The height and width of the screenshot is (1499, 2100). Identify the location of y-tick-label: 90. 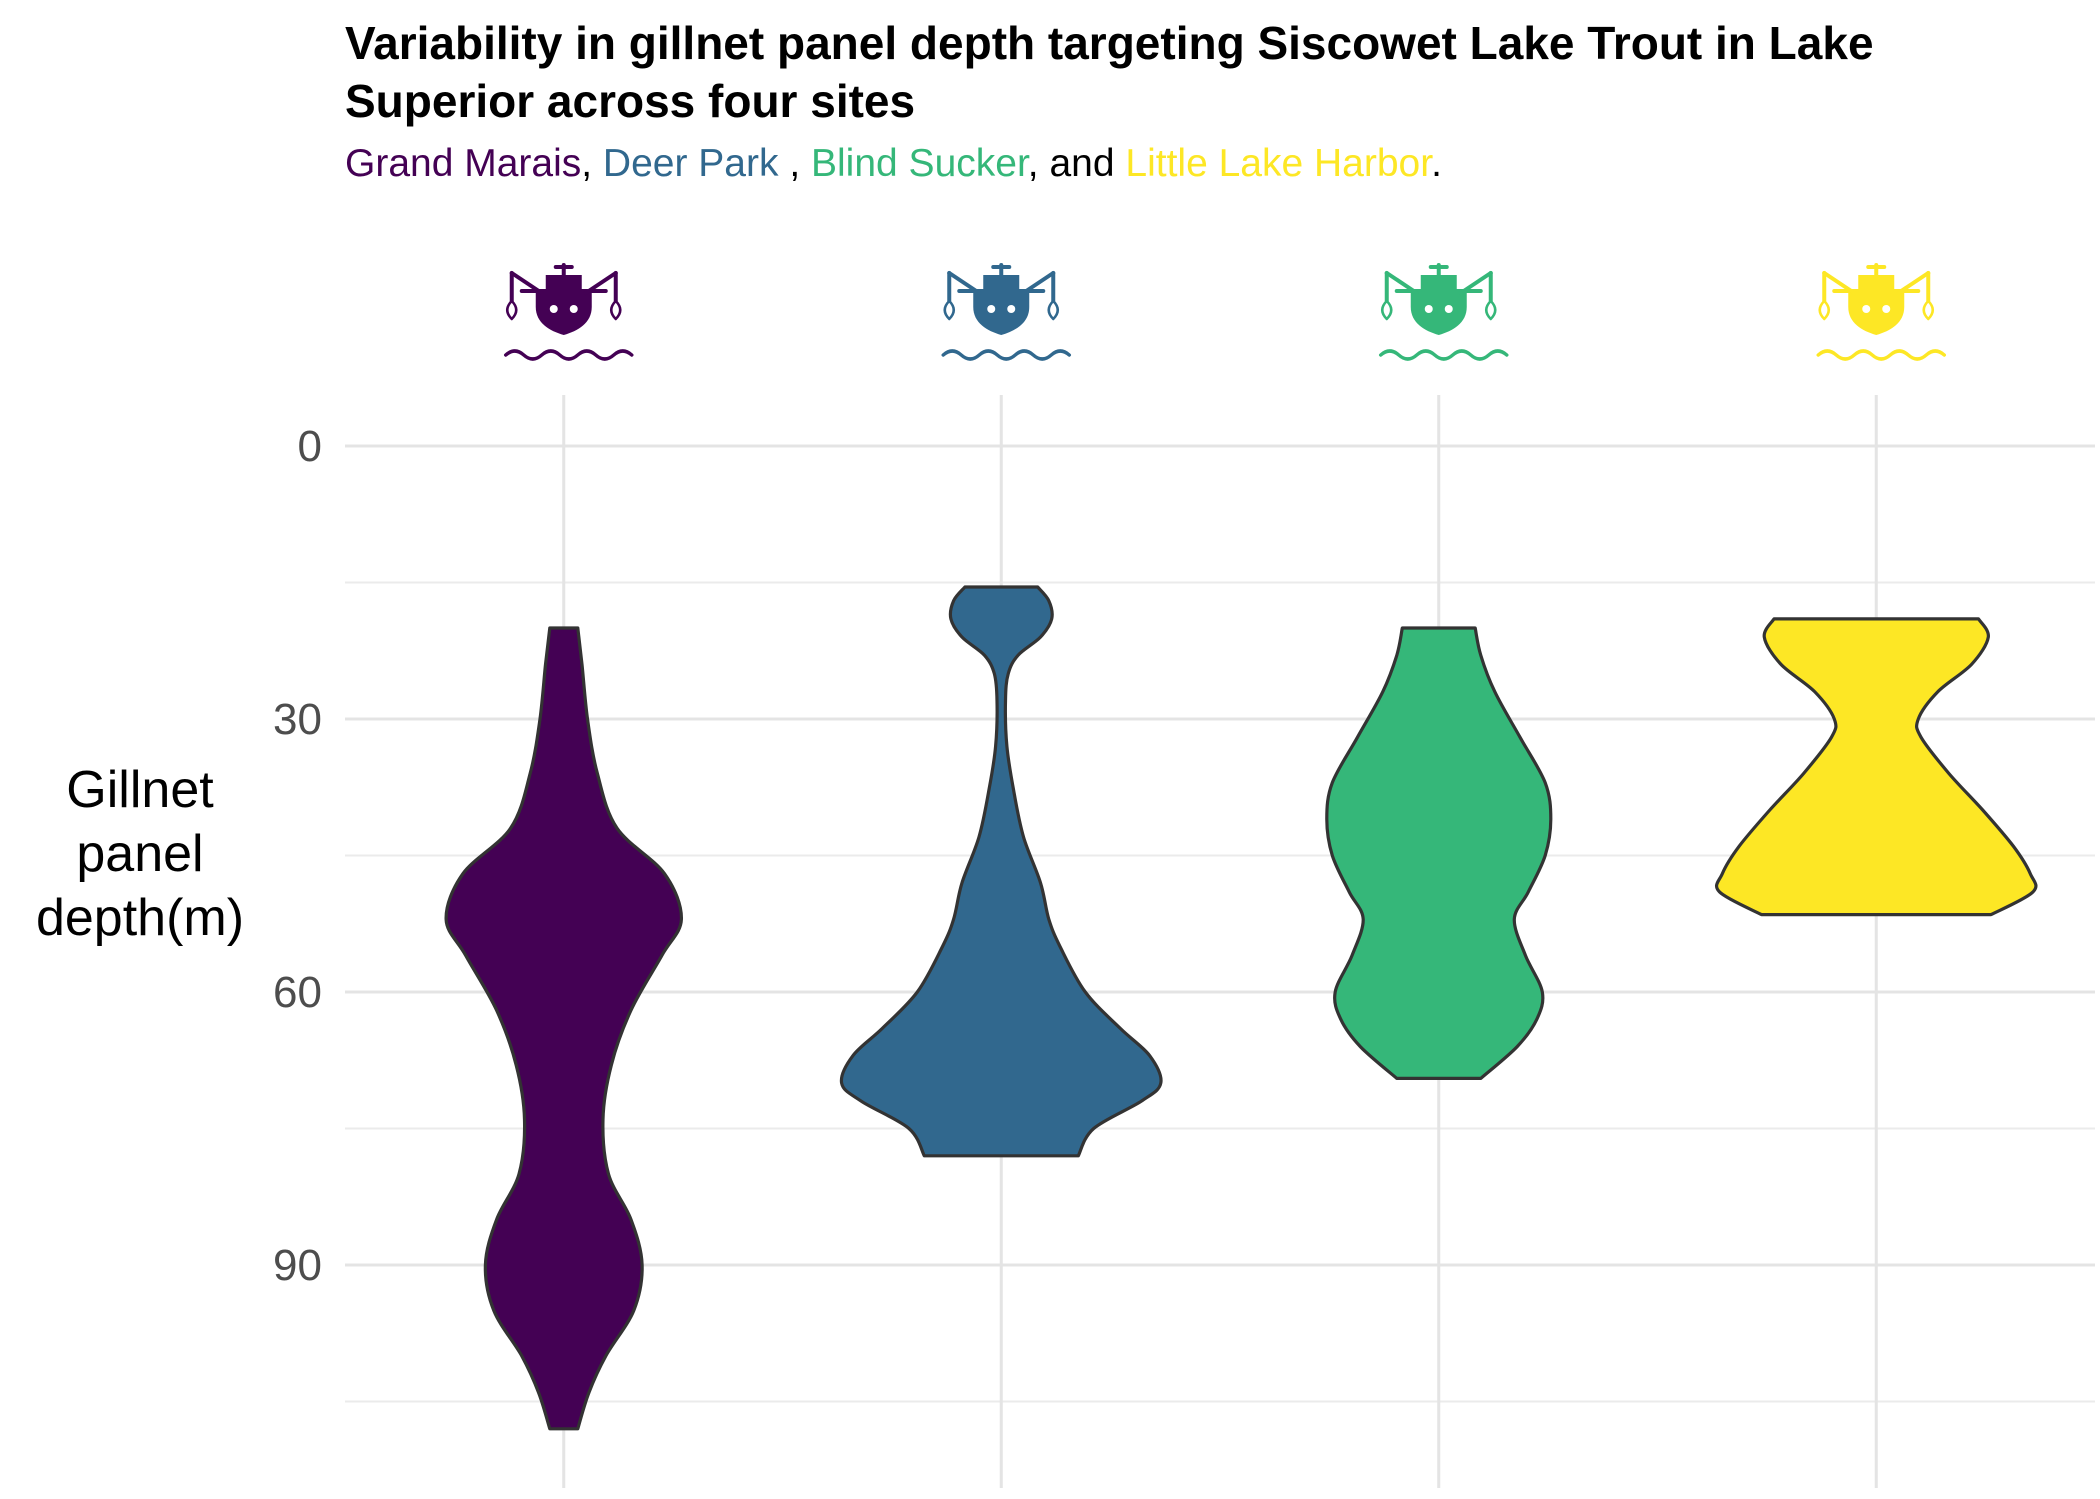
(297, 1265).